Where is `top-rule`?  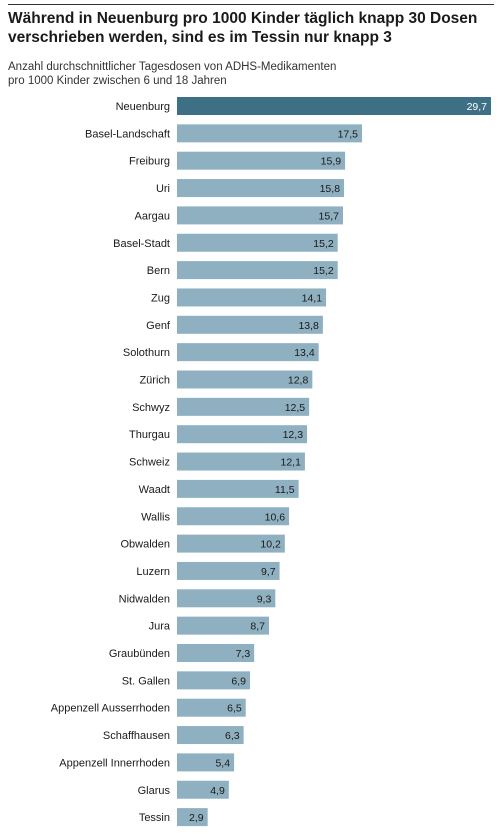 top-rule is located at coordinates (251, 4).